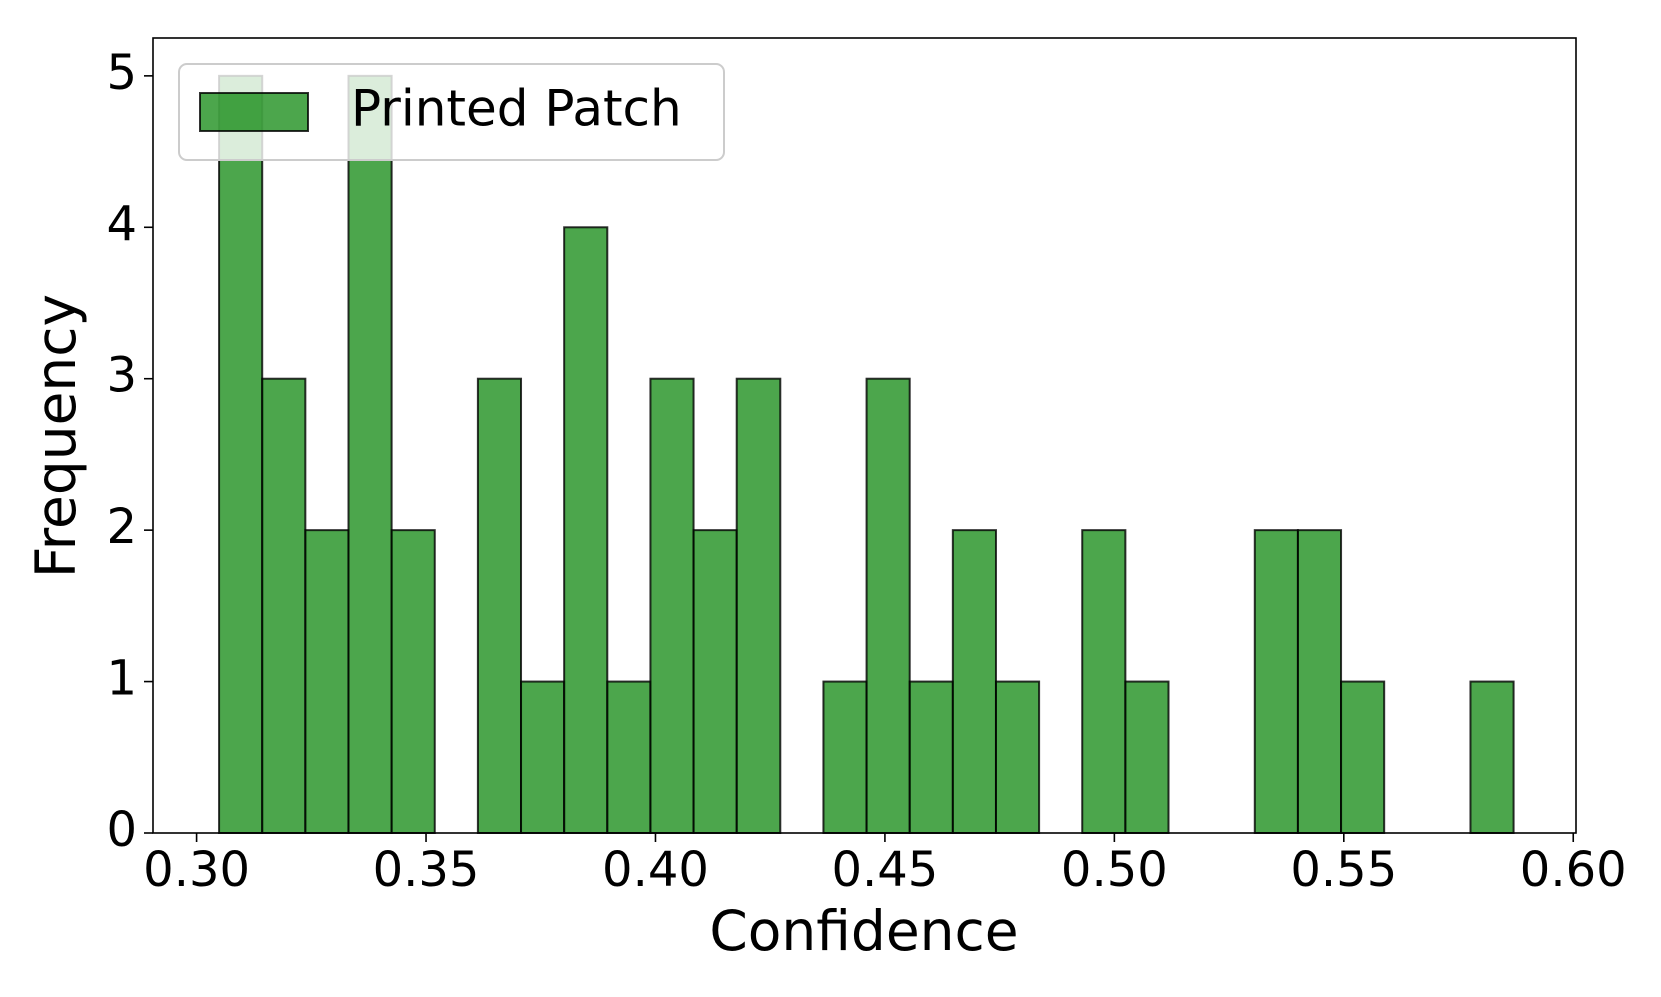  What do you see at coordinates (121, 224) in the screenshot?
I see `y-tick-label: 4` at bounding box center [121, 224].